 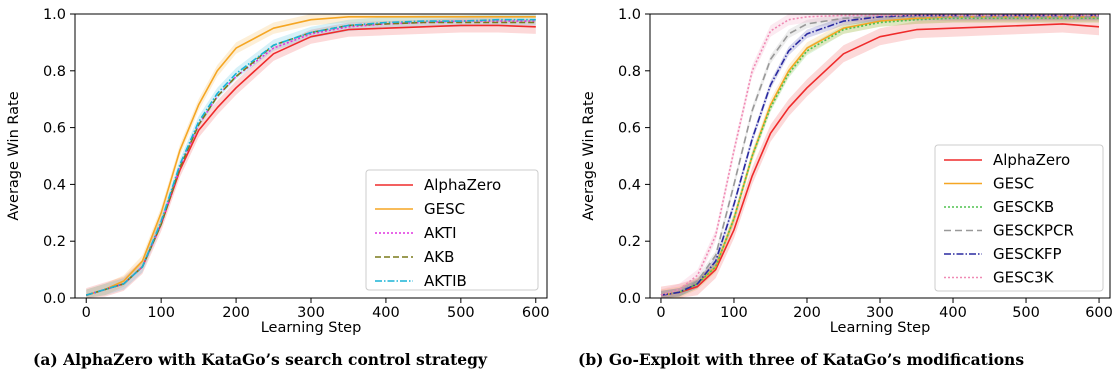 I want to click on legend-label-aktib: AKTIB, so click(x=445, y=281).